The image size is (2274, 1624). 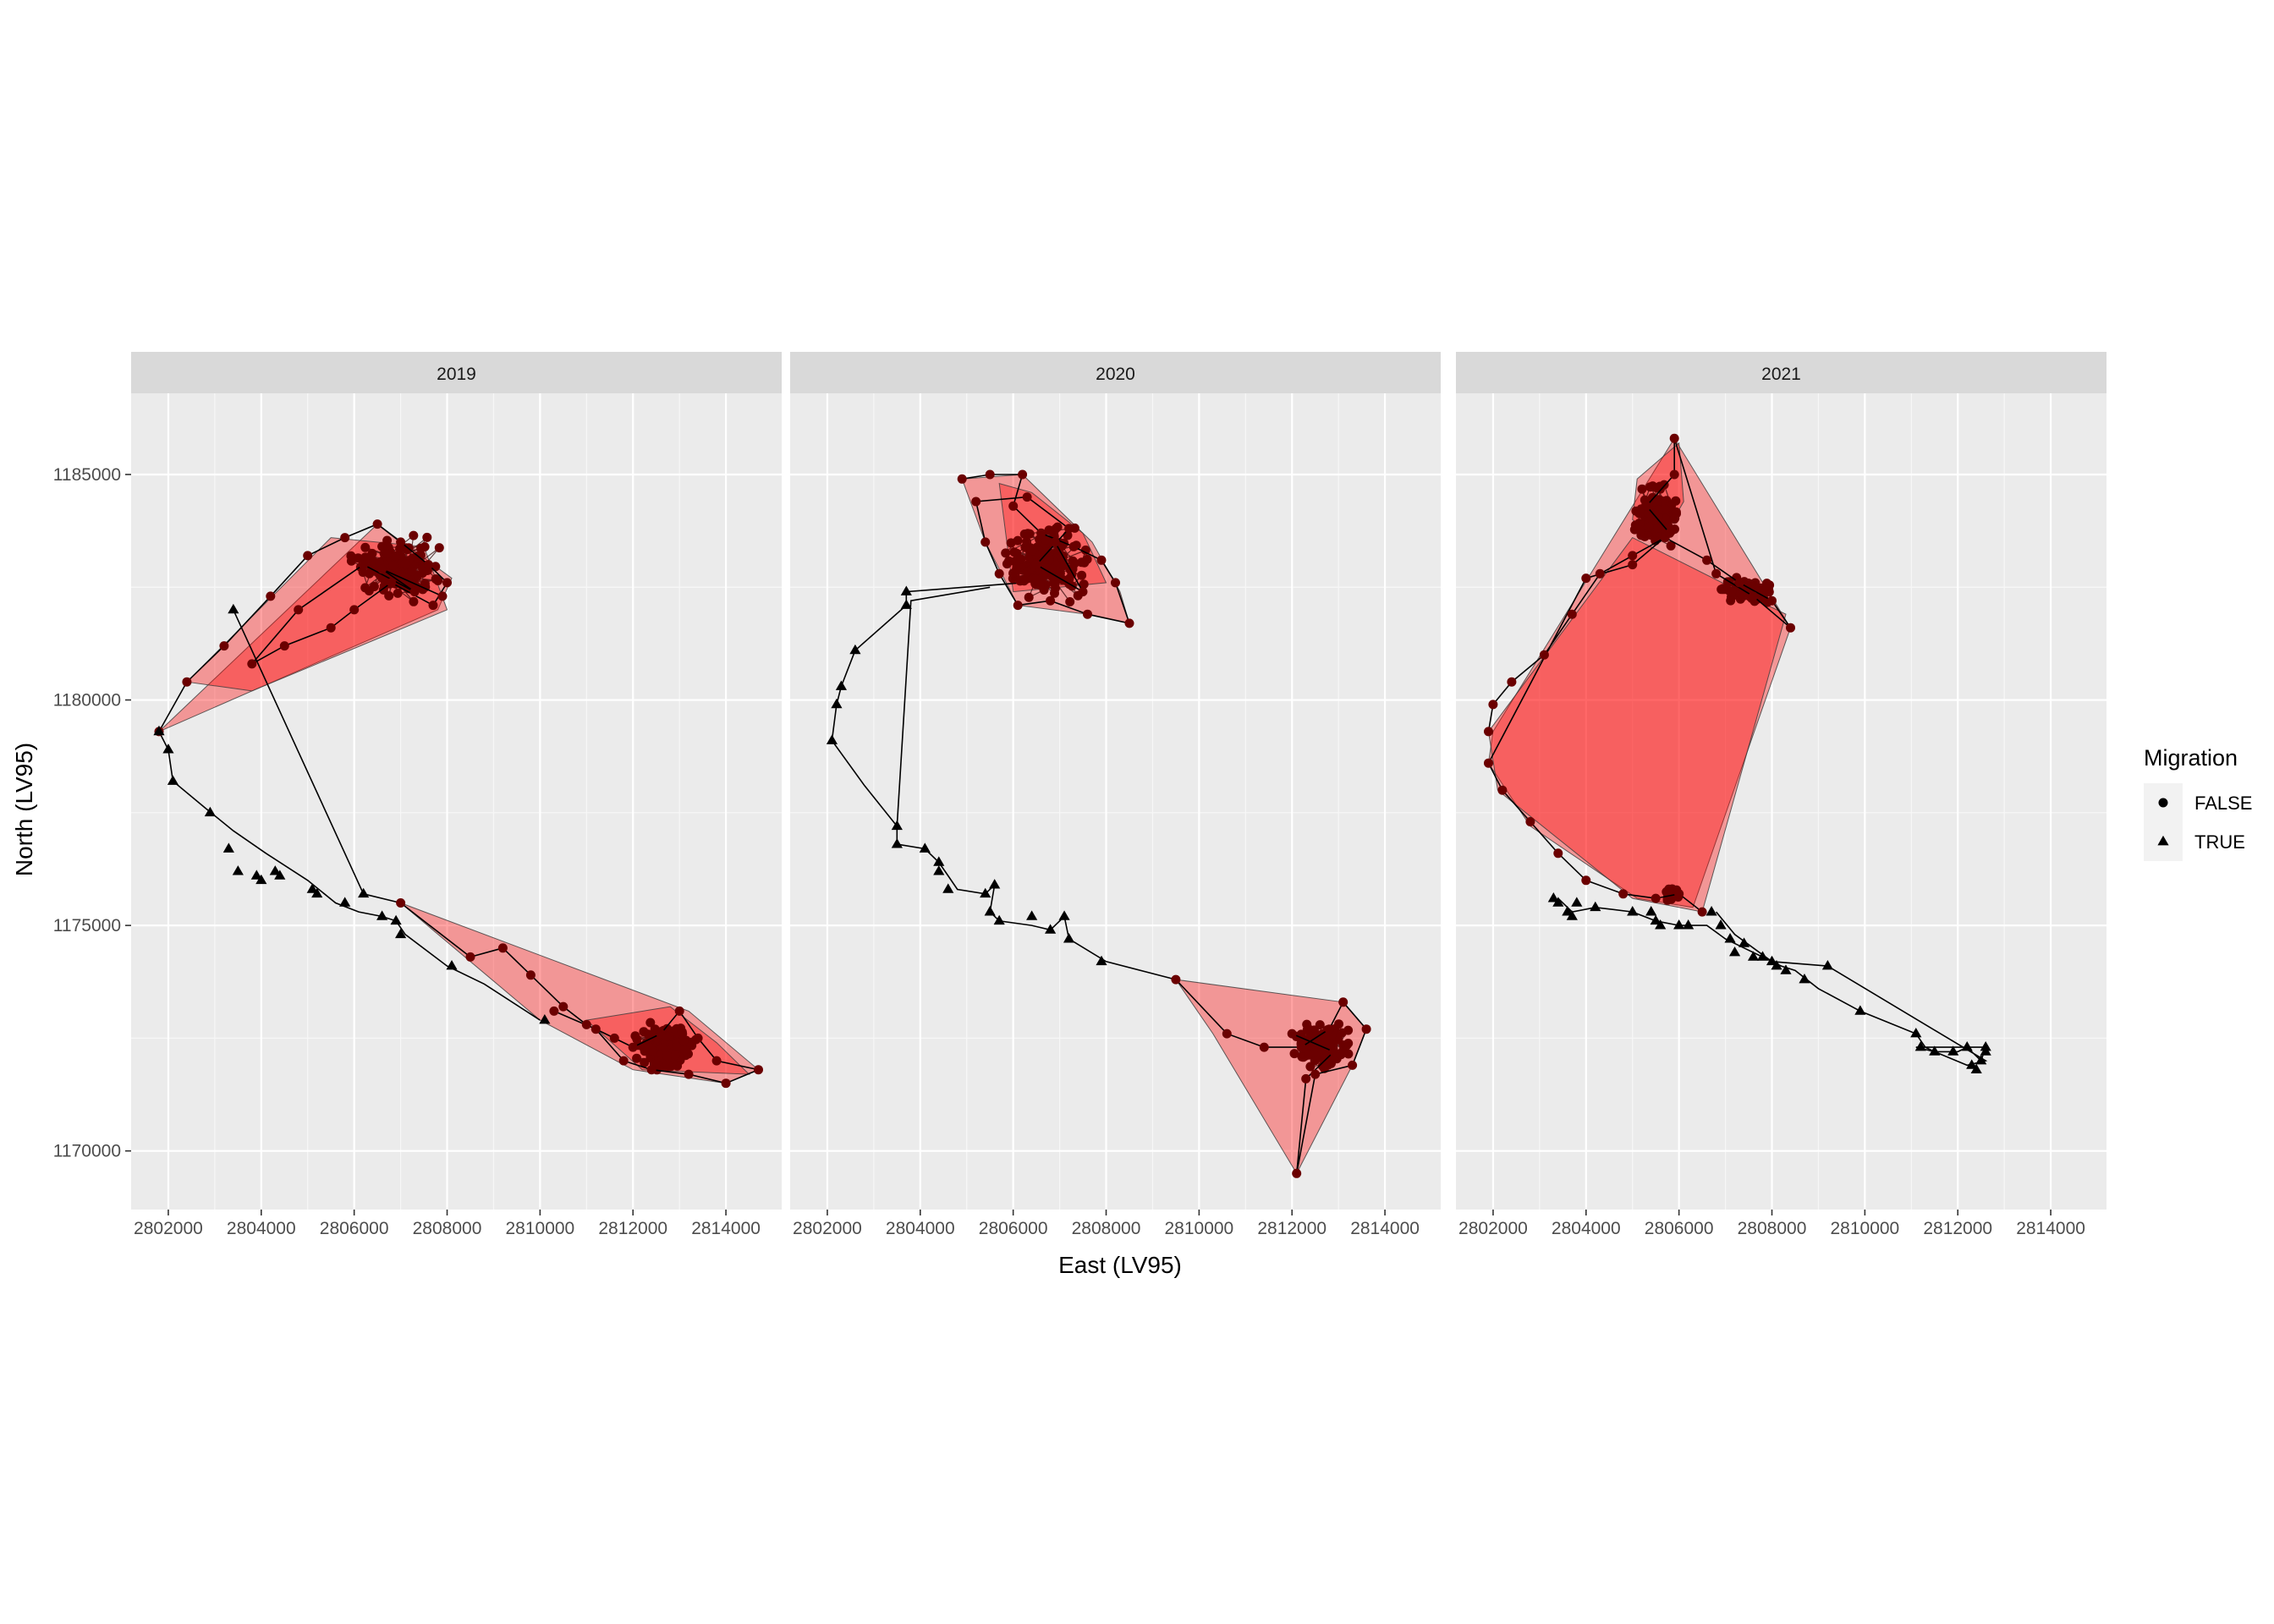 What do you see at coordinates (920, 1228) in the screenshot?
I see `x-tick-label: 2804000` at bounding box center [920, 1228].